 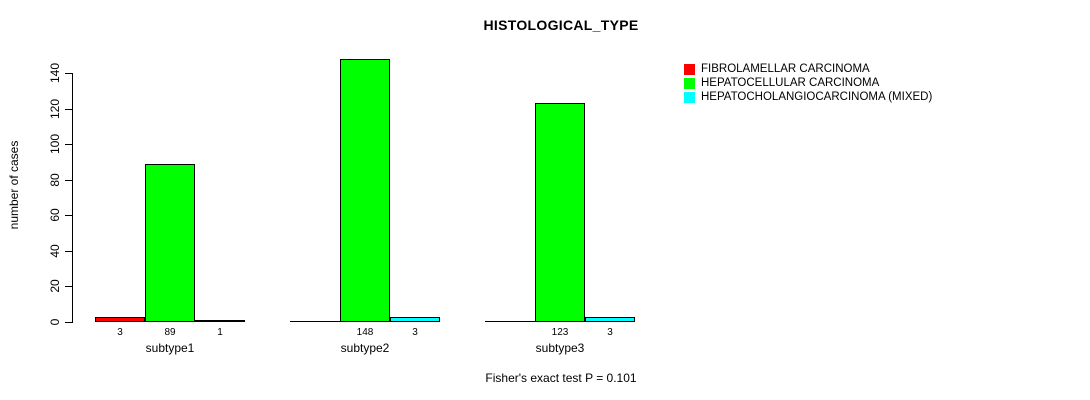 What do you see at coordinates (55, 251) in the screenshot?
I see `y-tick-label: 40` at bounding box center [55, 251].